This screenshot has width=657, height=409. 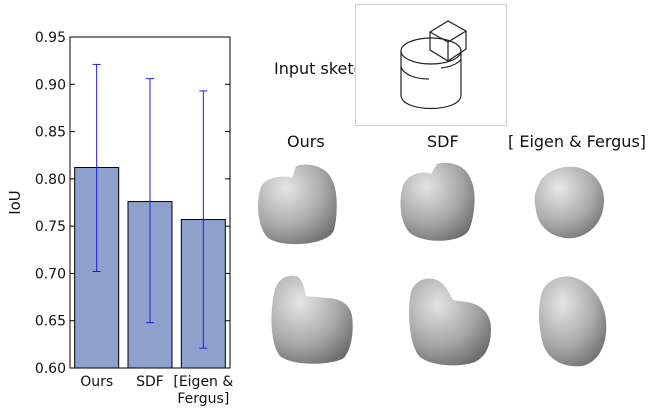 What do you see at coordinates (203, 399) in the screenshot?
I see `x-tick-label: Fergus]` at bounding box center [203, 399].